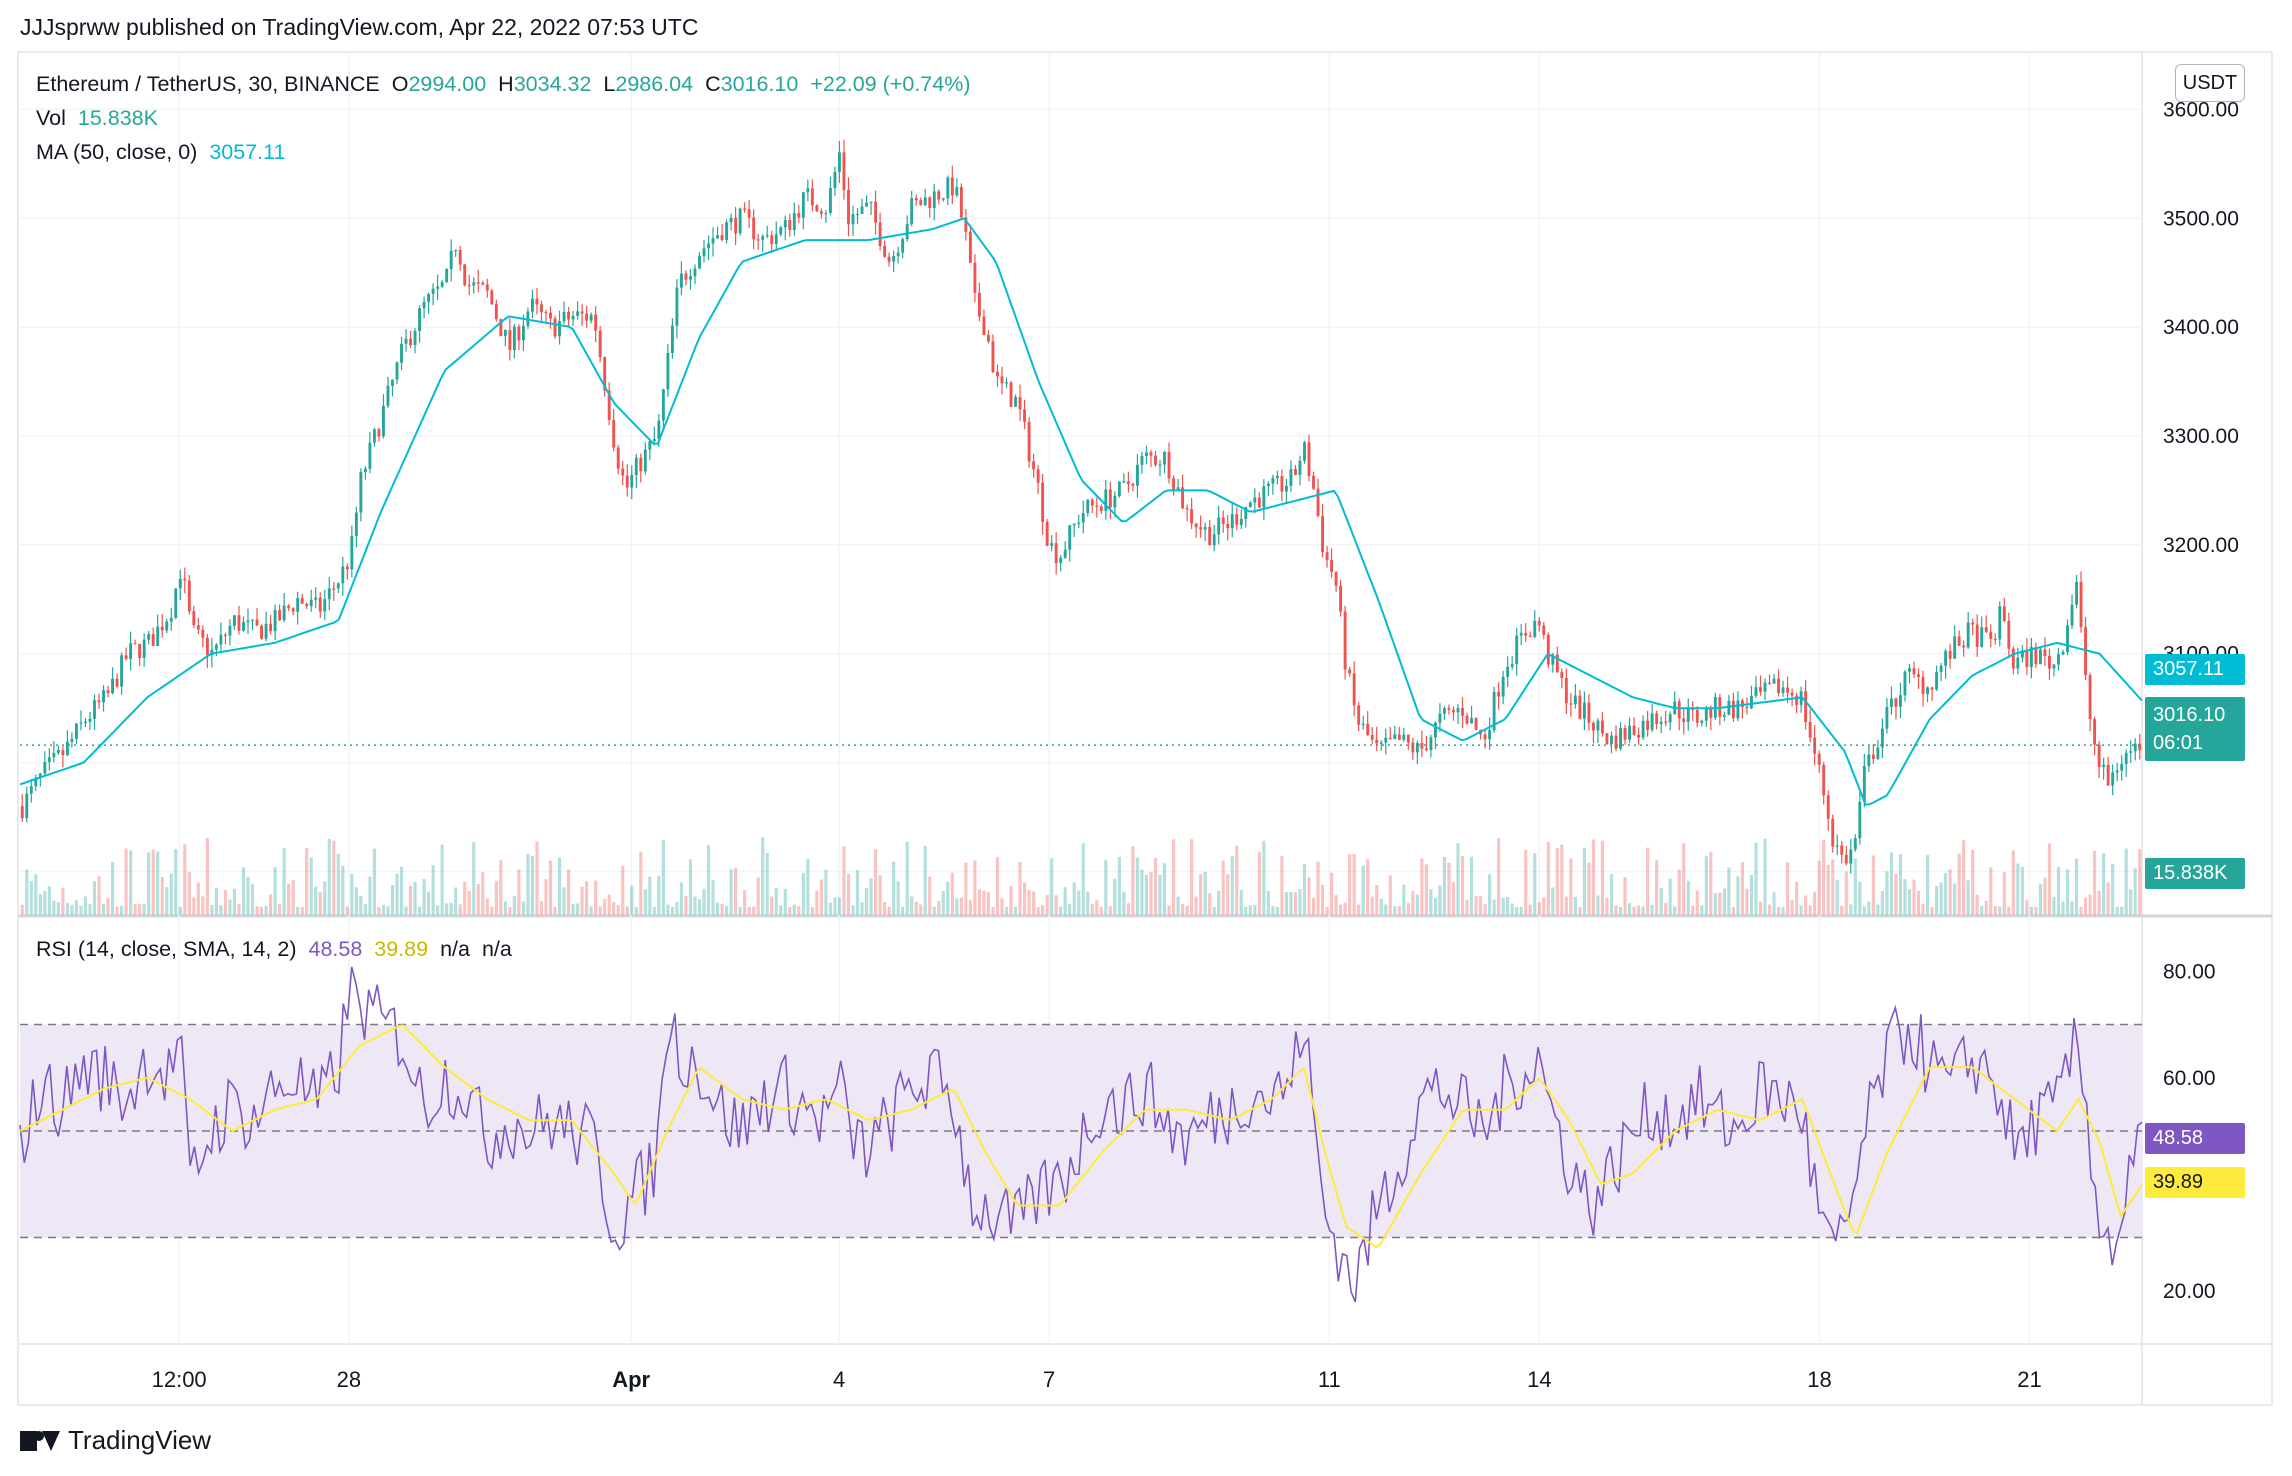  I want to click on brand-name: TradingView, so click(140, 1440).